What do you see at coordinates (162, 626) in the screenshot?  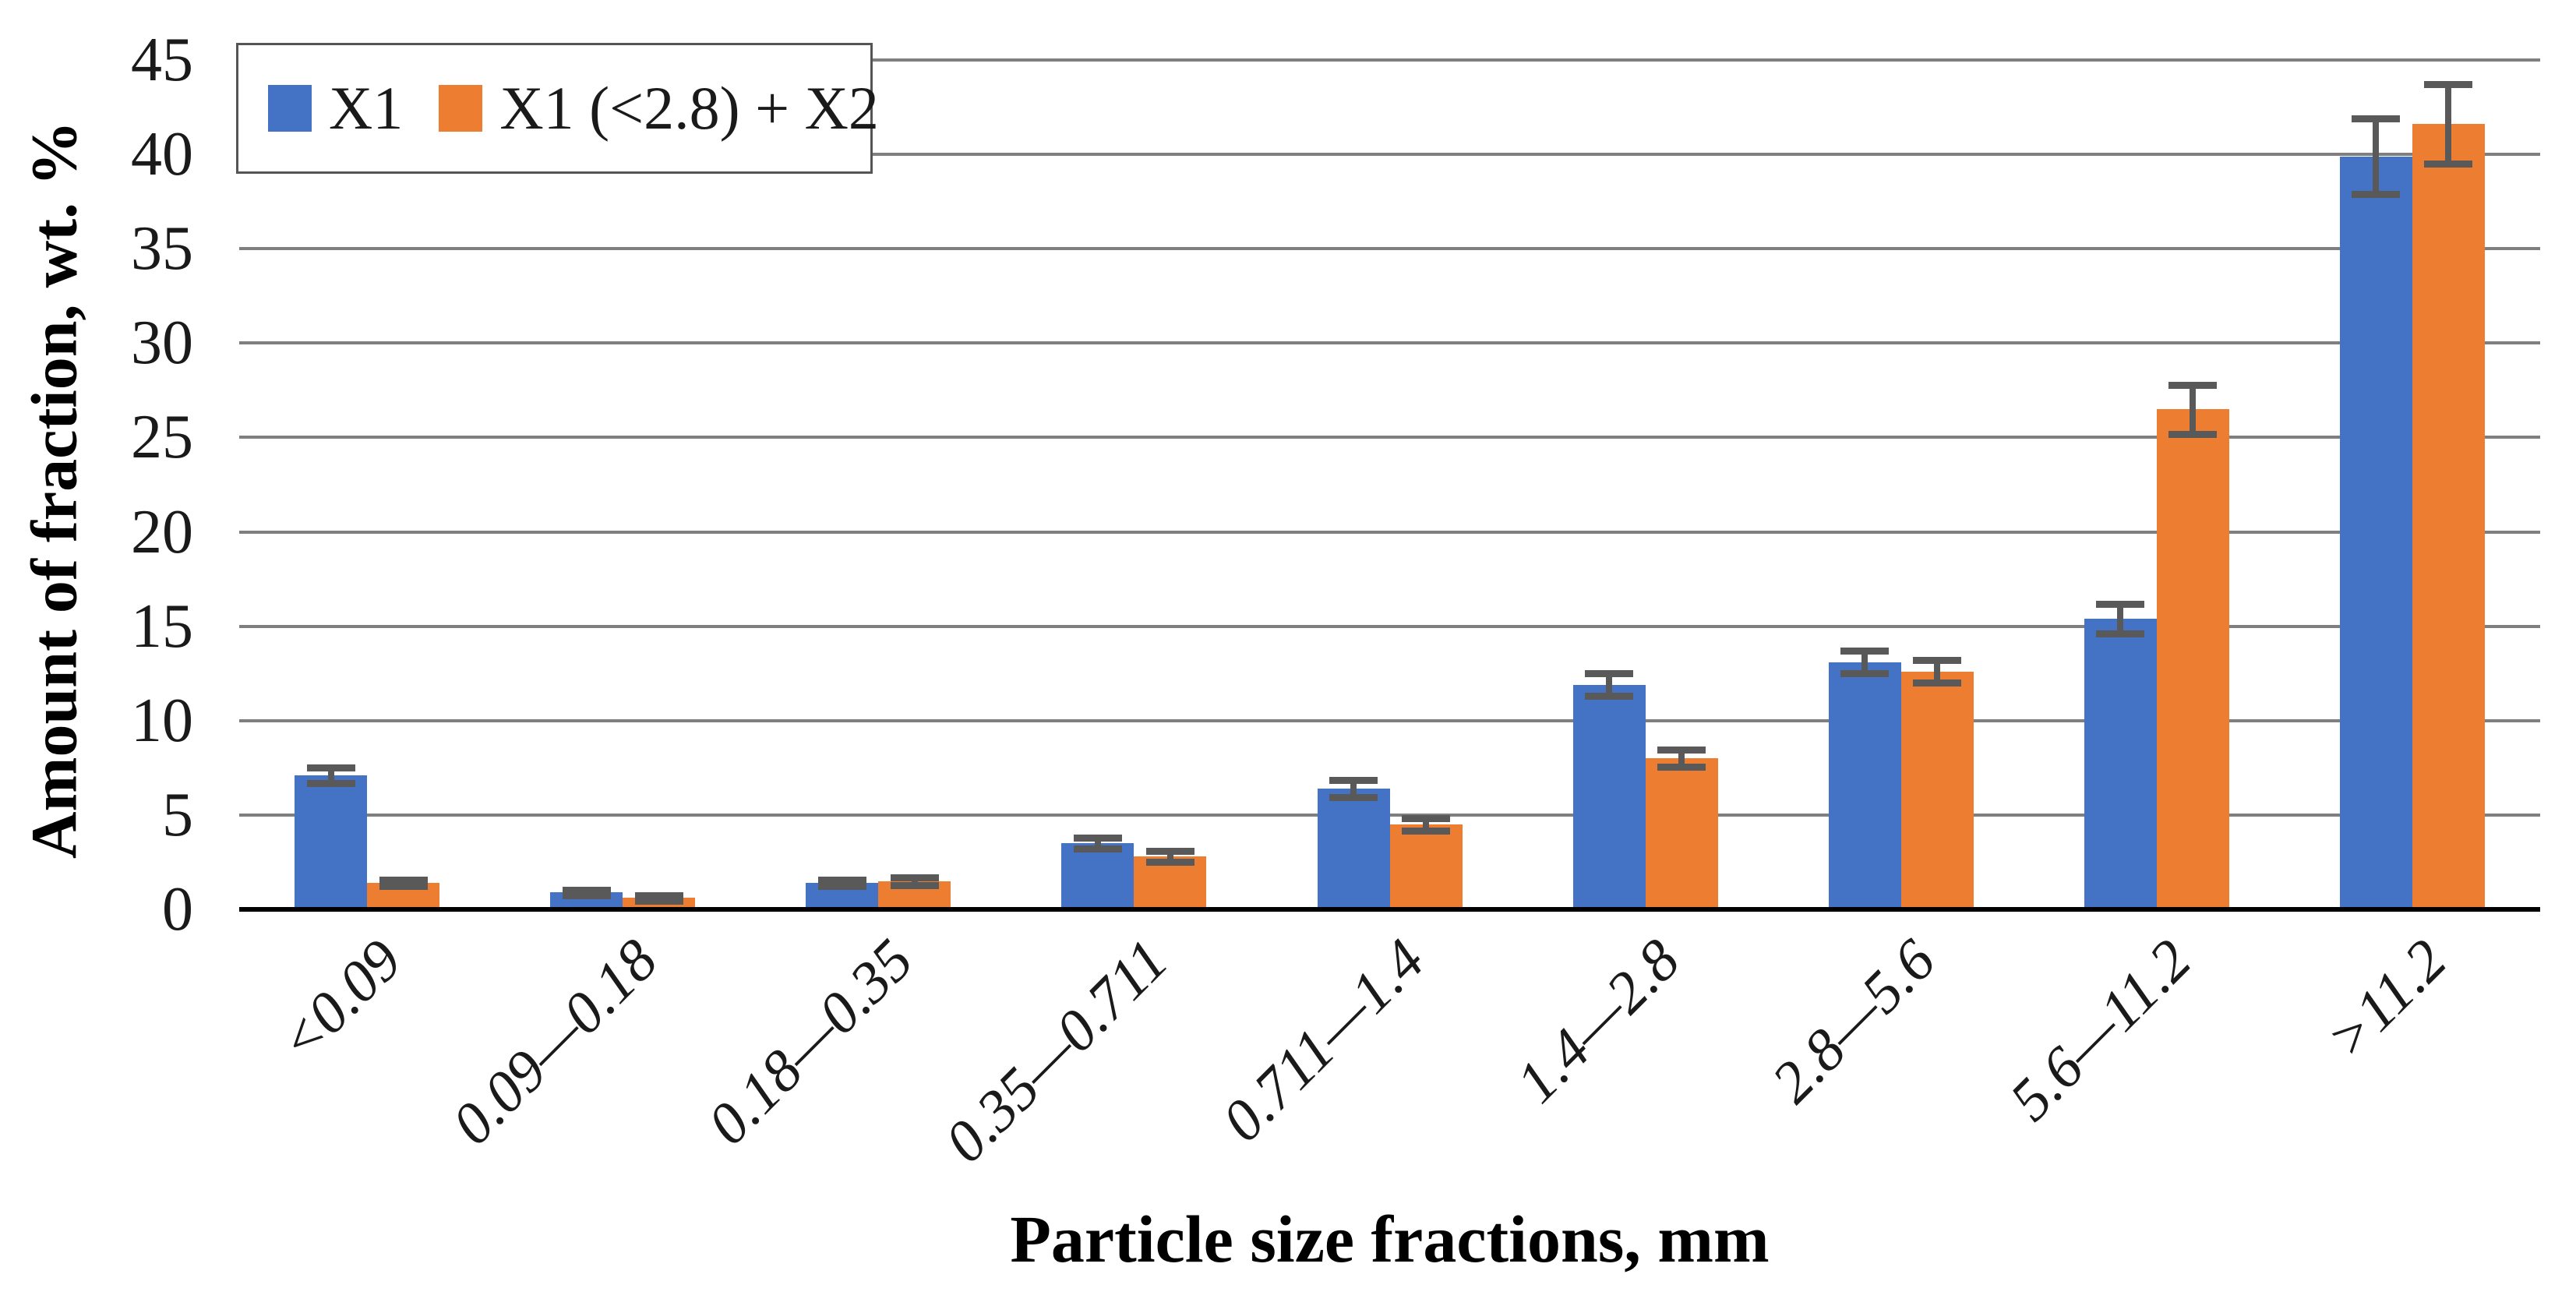 I see `y-tick-label-15: 15` at bounding box center [162, 626].